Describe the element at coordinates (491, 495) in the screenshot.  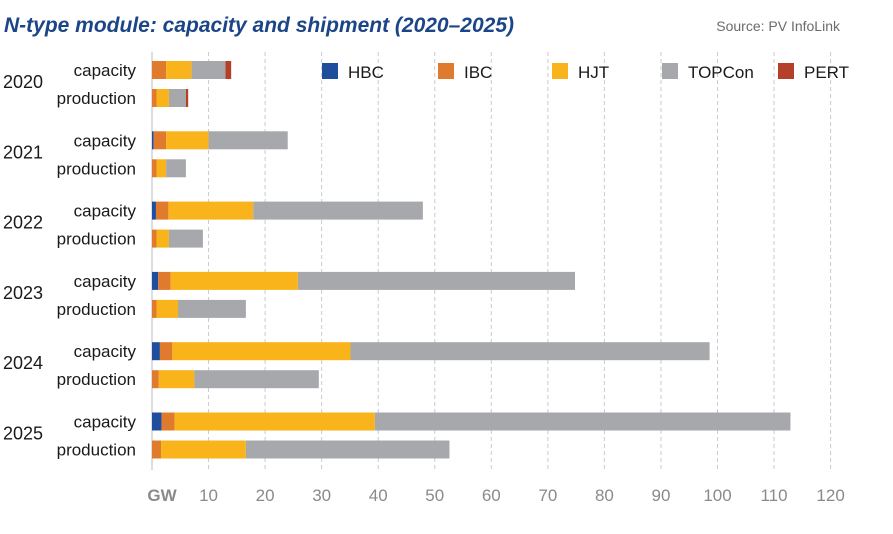
I see `x-tick-label: 60` at that location.